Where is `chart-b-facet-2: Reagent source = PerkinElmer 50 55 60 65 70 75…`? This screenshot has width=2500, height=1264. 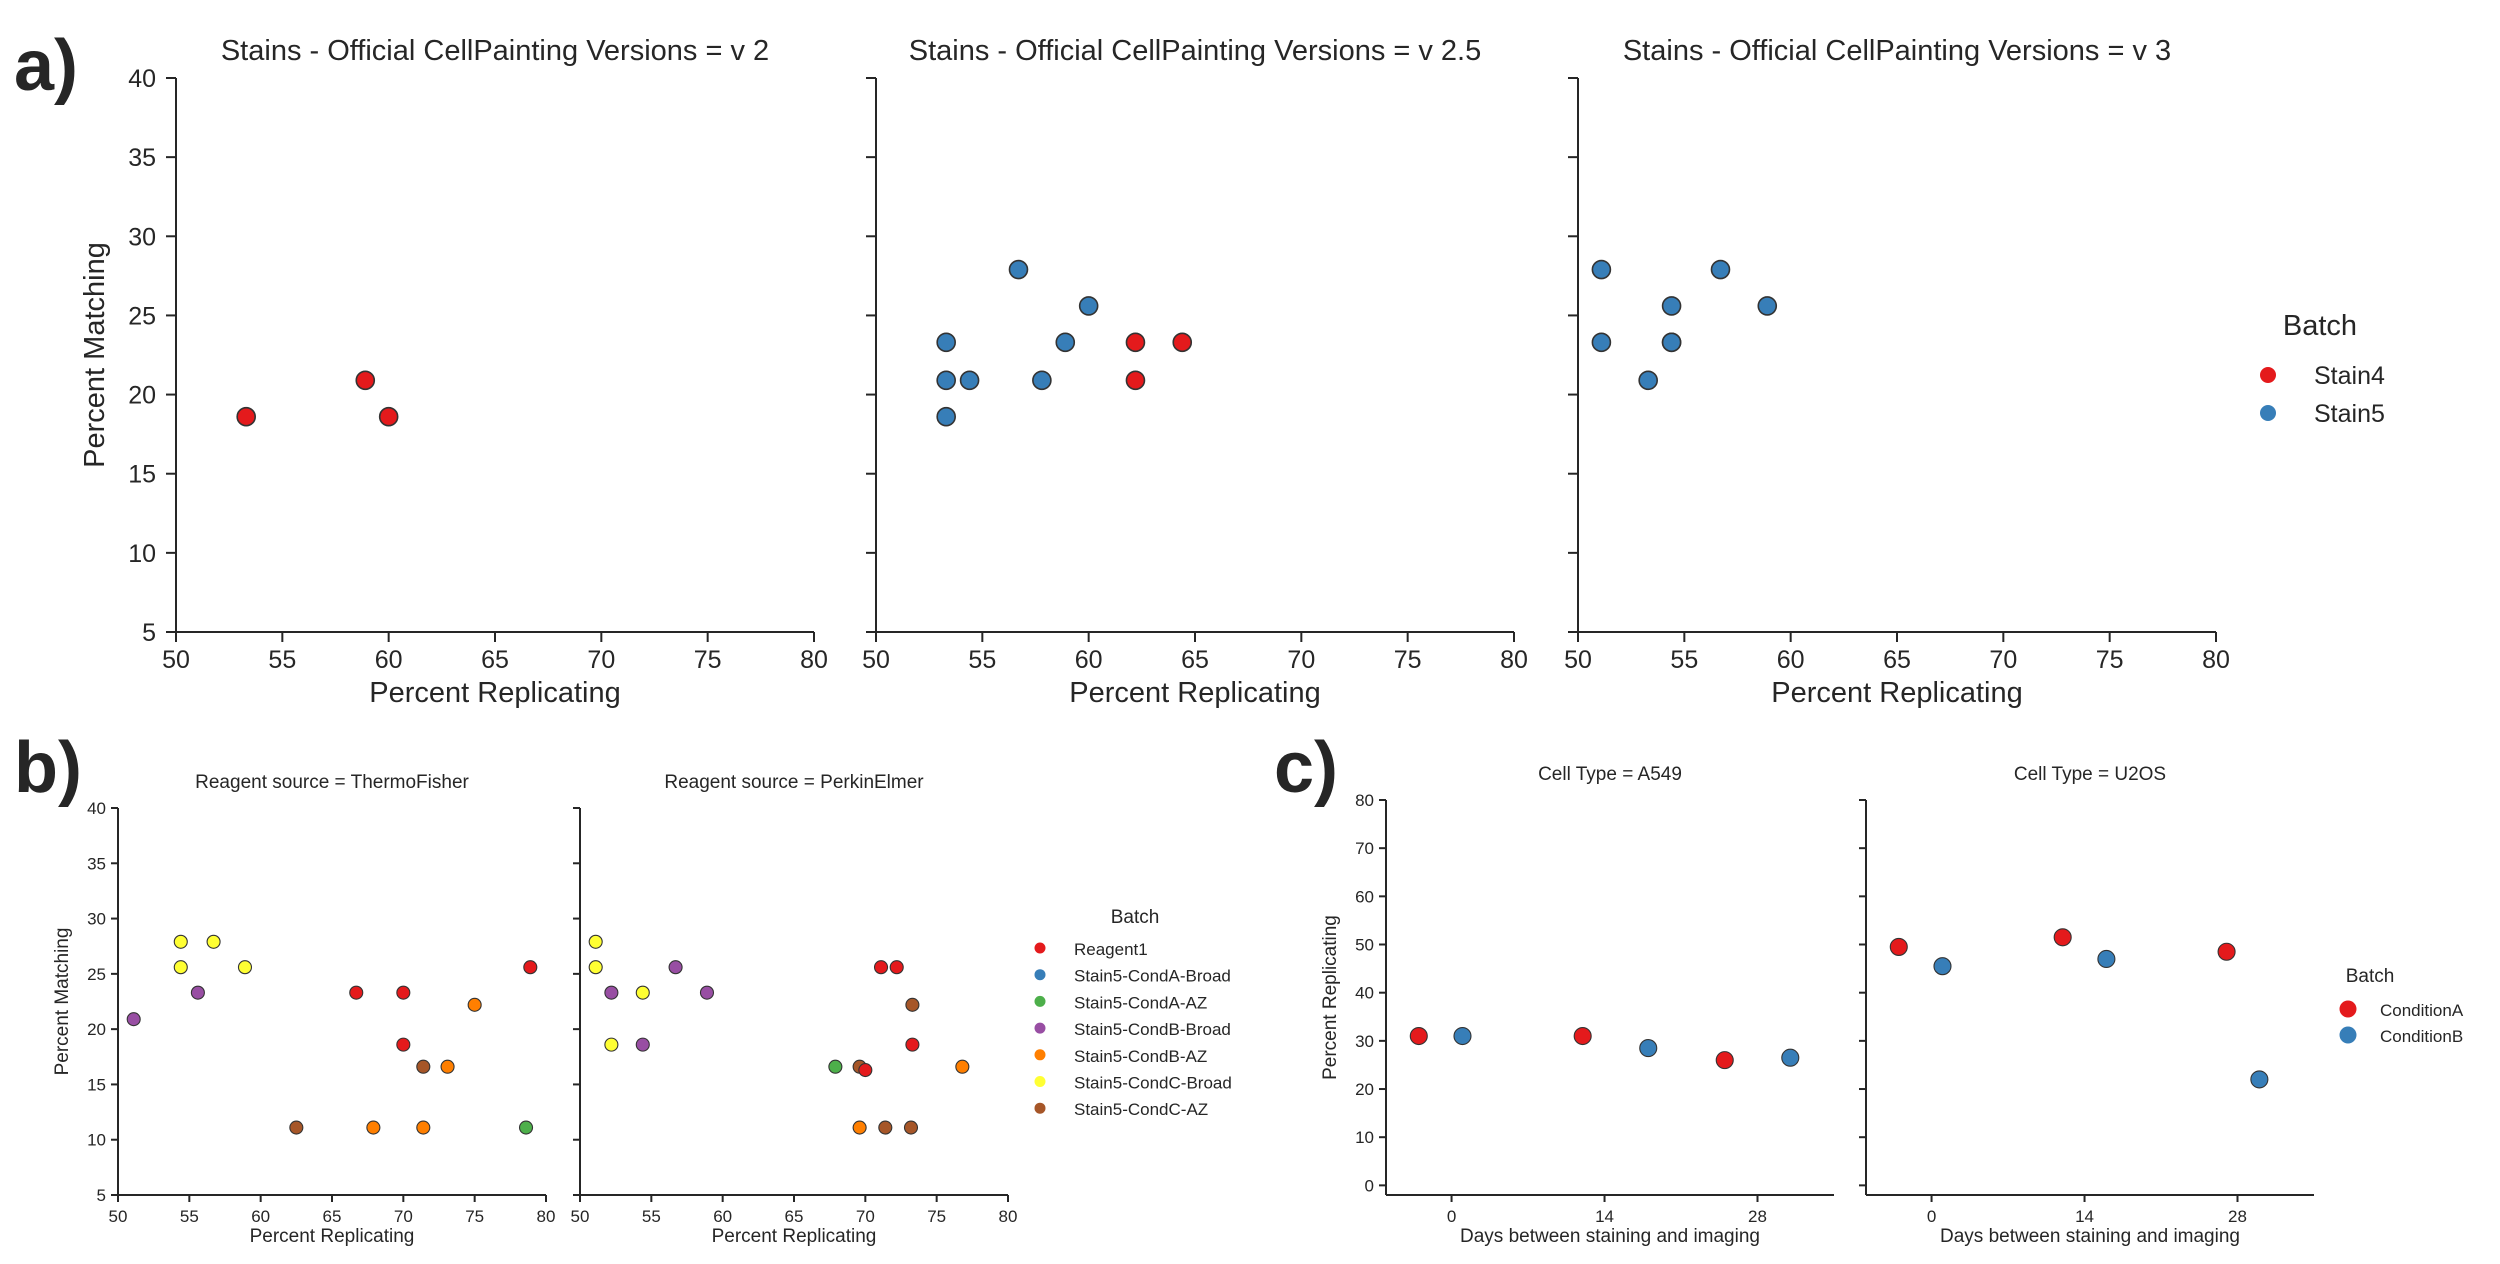
chart-b-facet-2: Reagent source = PerkinElmer 50 55 60 65 70 75… is located at coordinates (794, 1009).